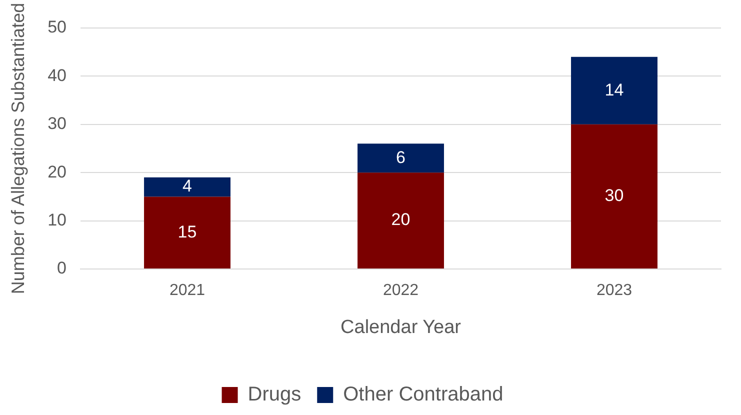  I want to click on y-tick-label: 0, so click(62, 268).